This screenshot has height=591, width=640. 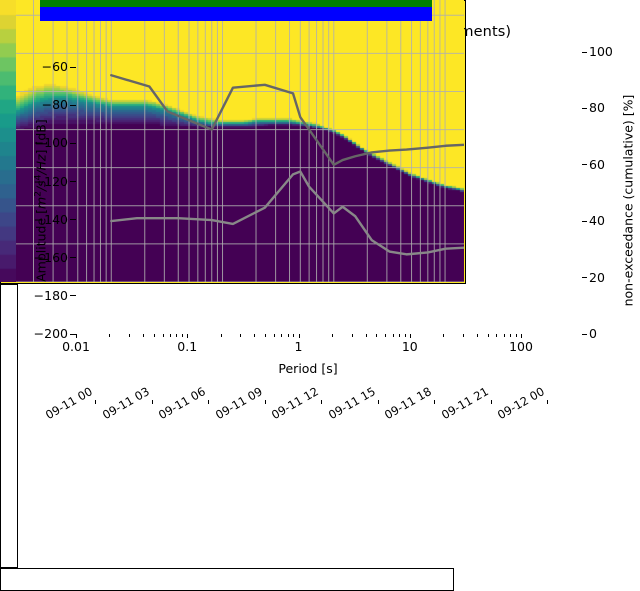 I want to click on y-tick-label: −200, so click(x=50, y=333).